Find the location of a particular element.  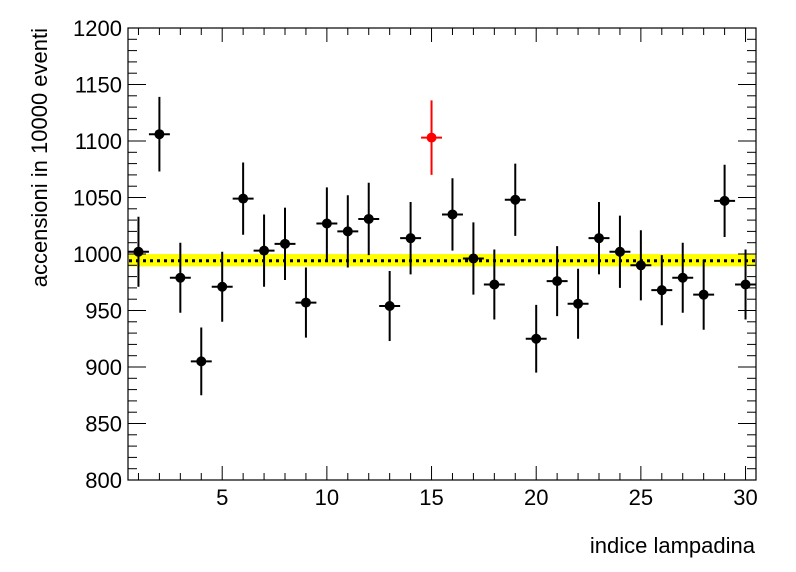

y-tick-label: 800 is located at coordinates (103, 480).